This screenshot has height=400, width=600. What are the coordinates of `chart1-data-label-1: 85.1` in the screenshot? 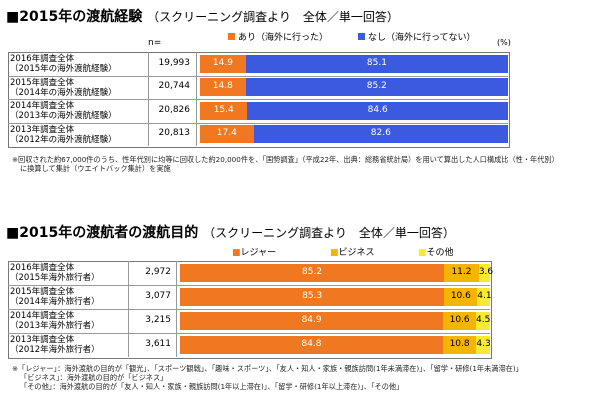 It's located at (376, 62).